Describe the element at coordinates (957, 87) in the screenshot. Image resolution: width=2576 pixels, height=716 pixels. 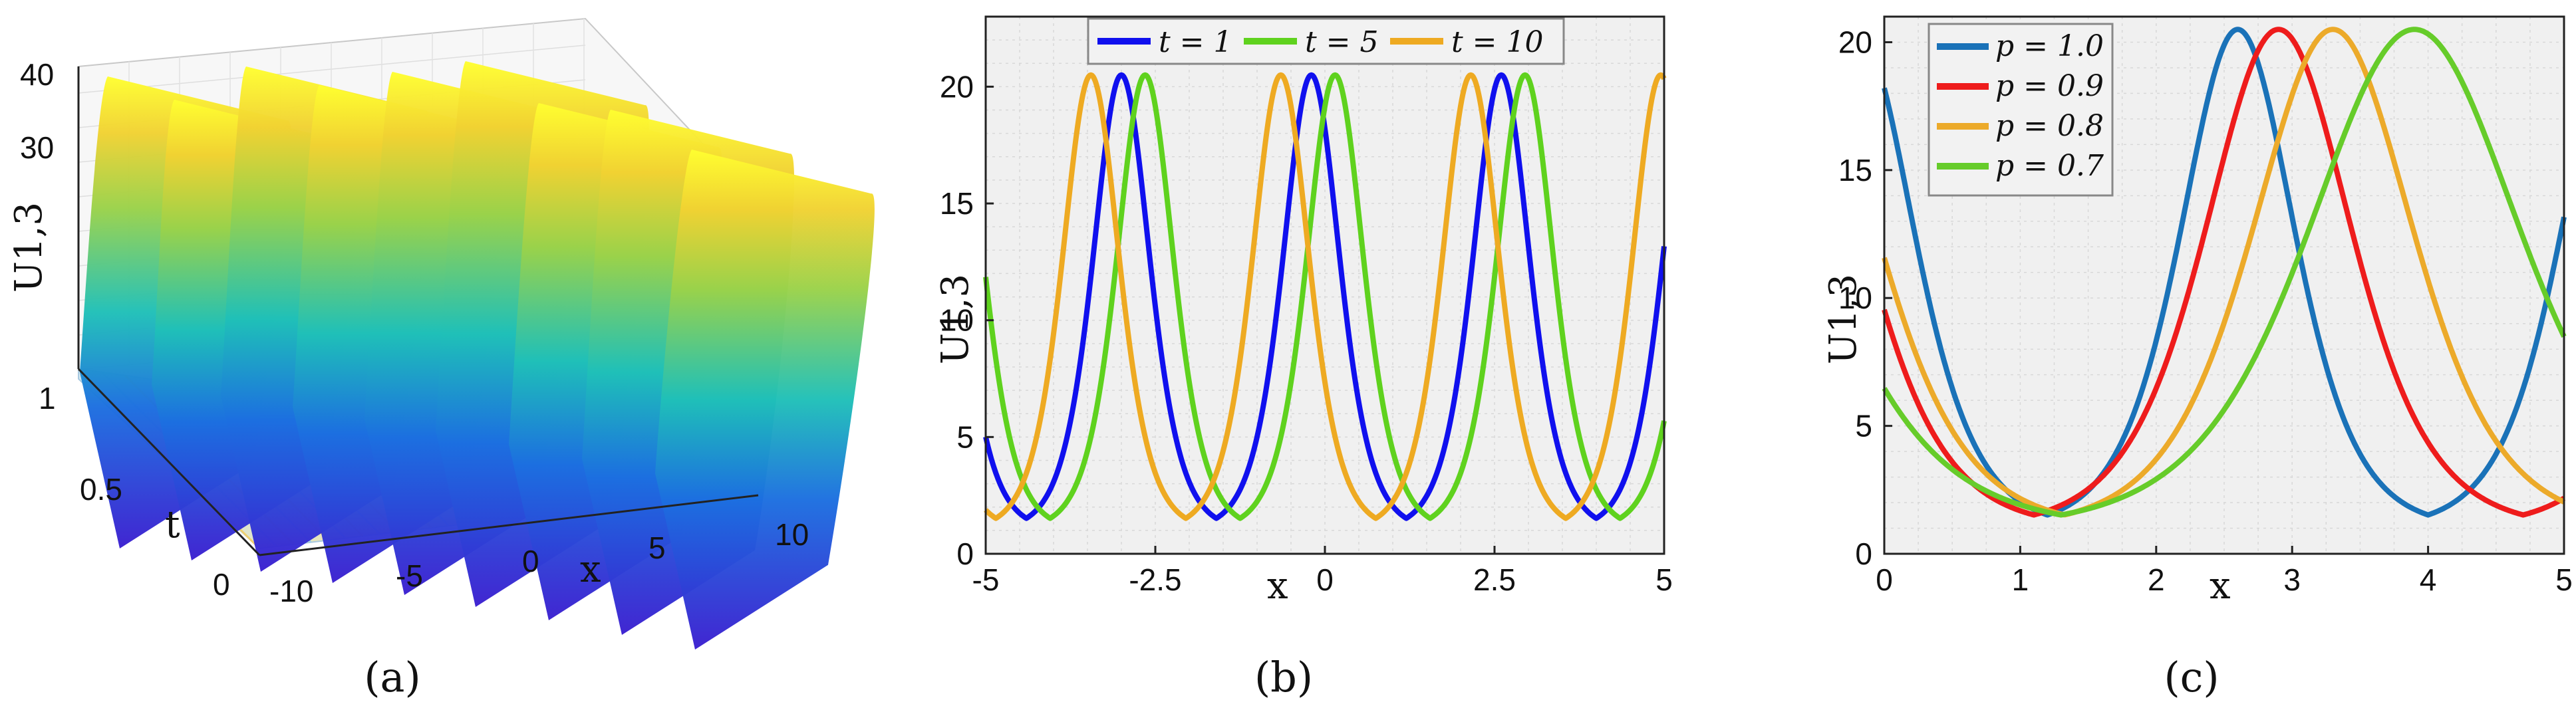
I see `panel-b-ytick-label: 20` at that location.